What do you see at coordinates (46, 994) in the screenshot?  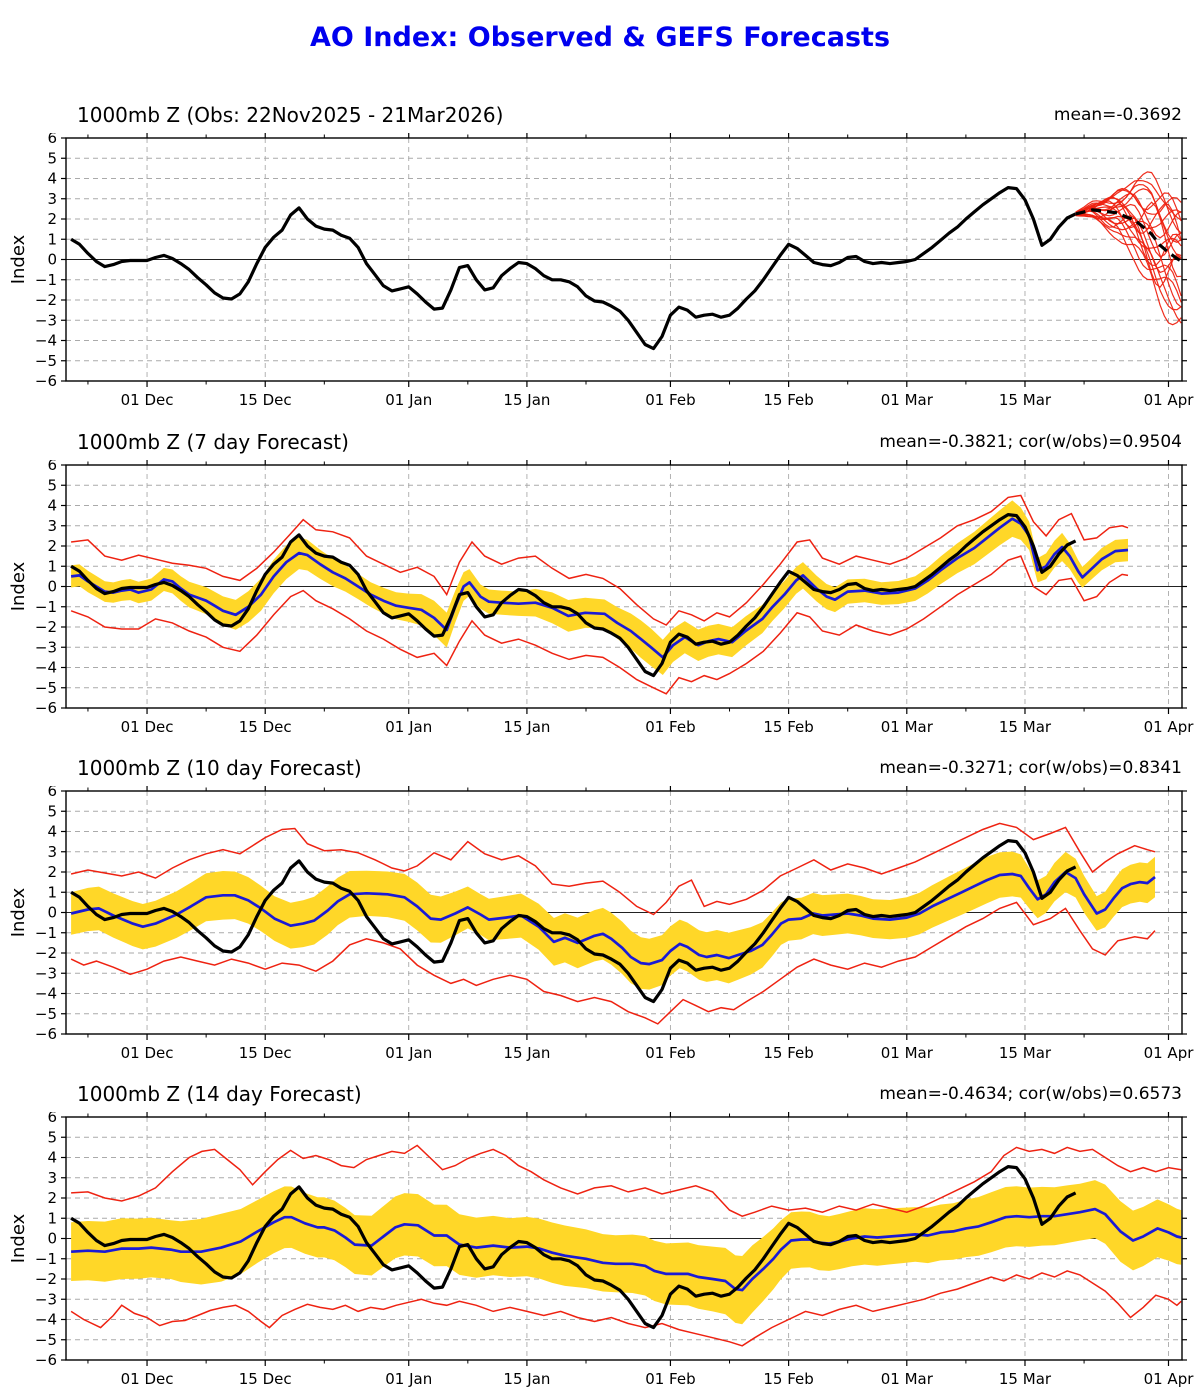 I see `y-tick-label: −4` at bounding box center [46, 994].